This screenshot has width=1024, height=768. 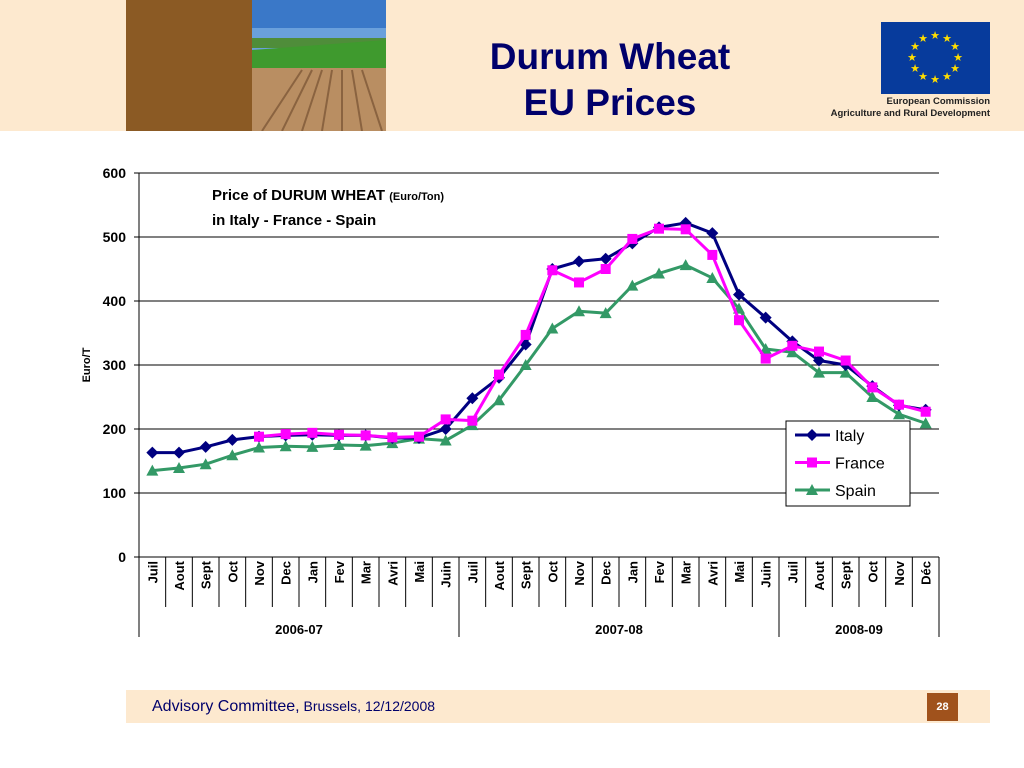 What do you see at coordinates (610, 56) in the screenshot?
I see `title-line-1: Durum Wheat` at bounding box center [610, 56].